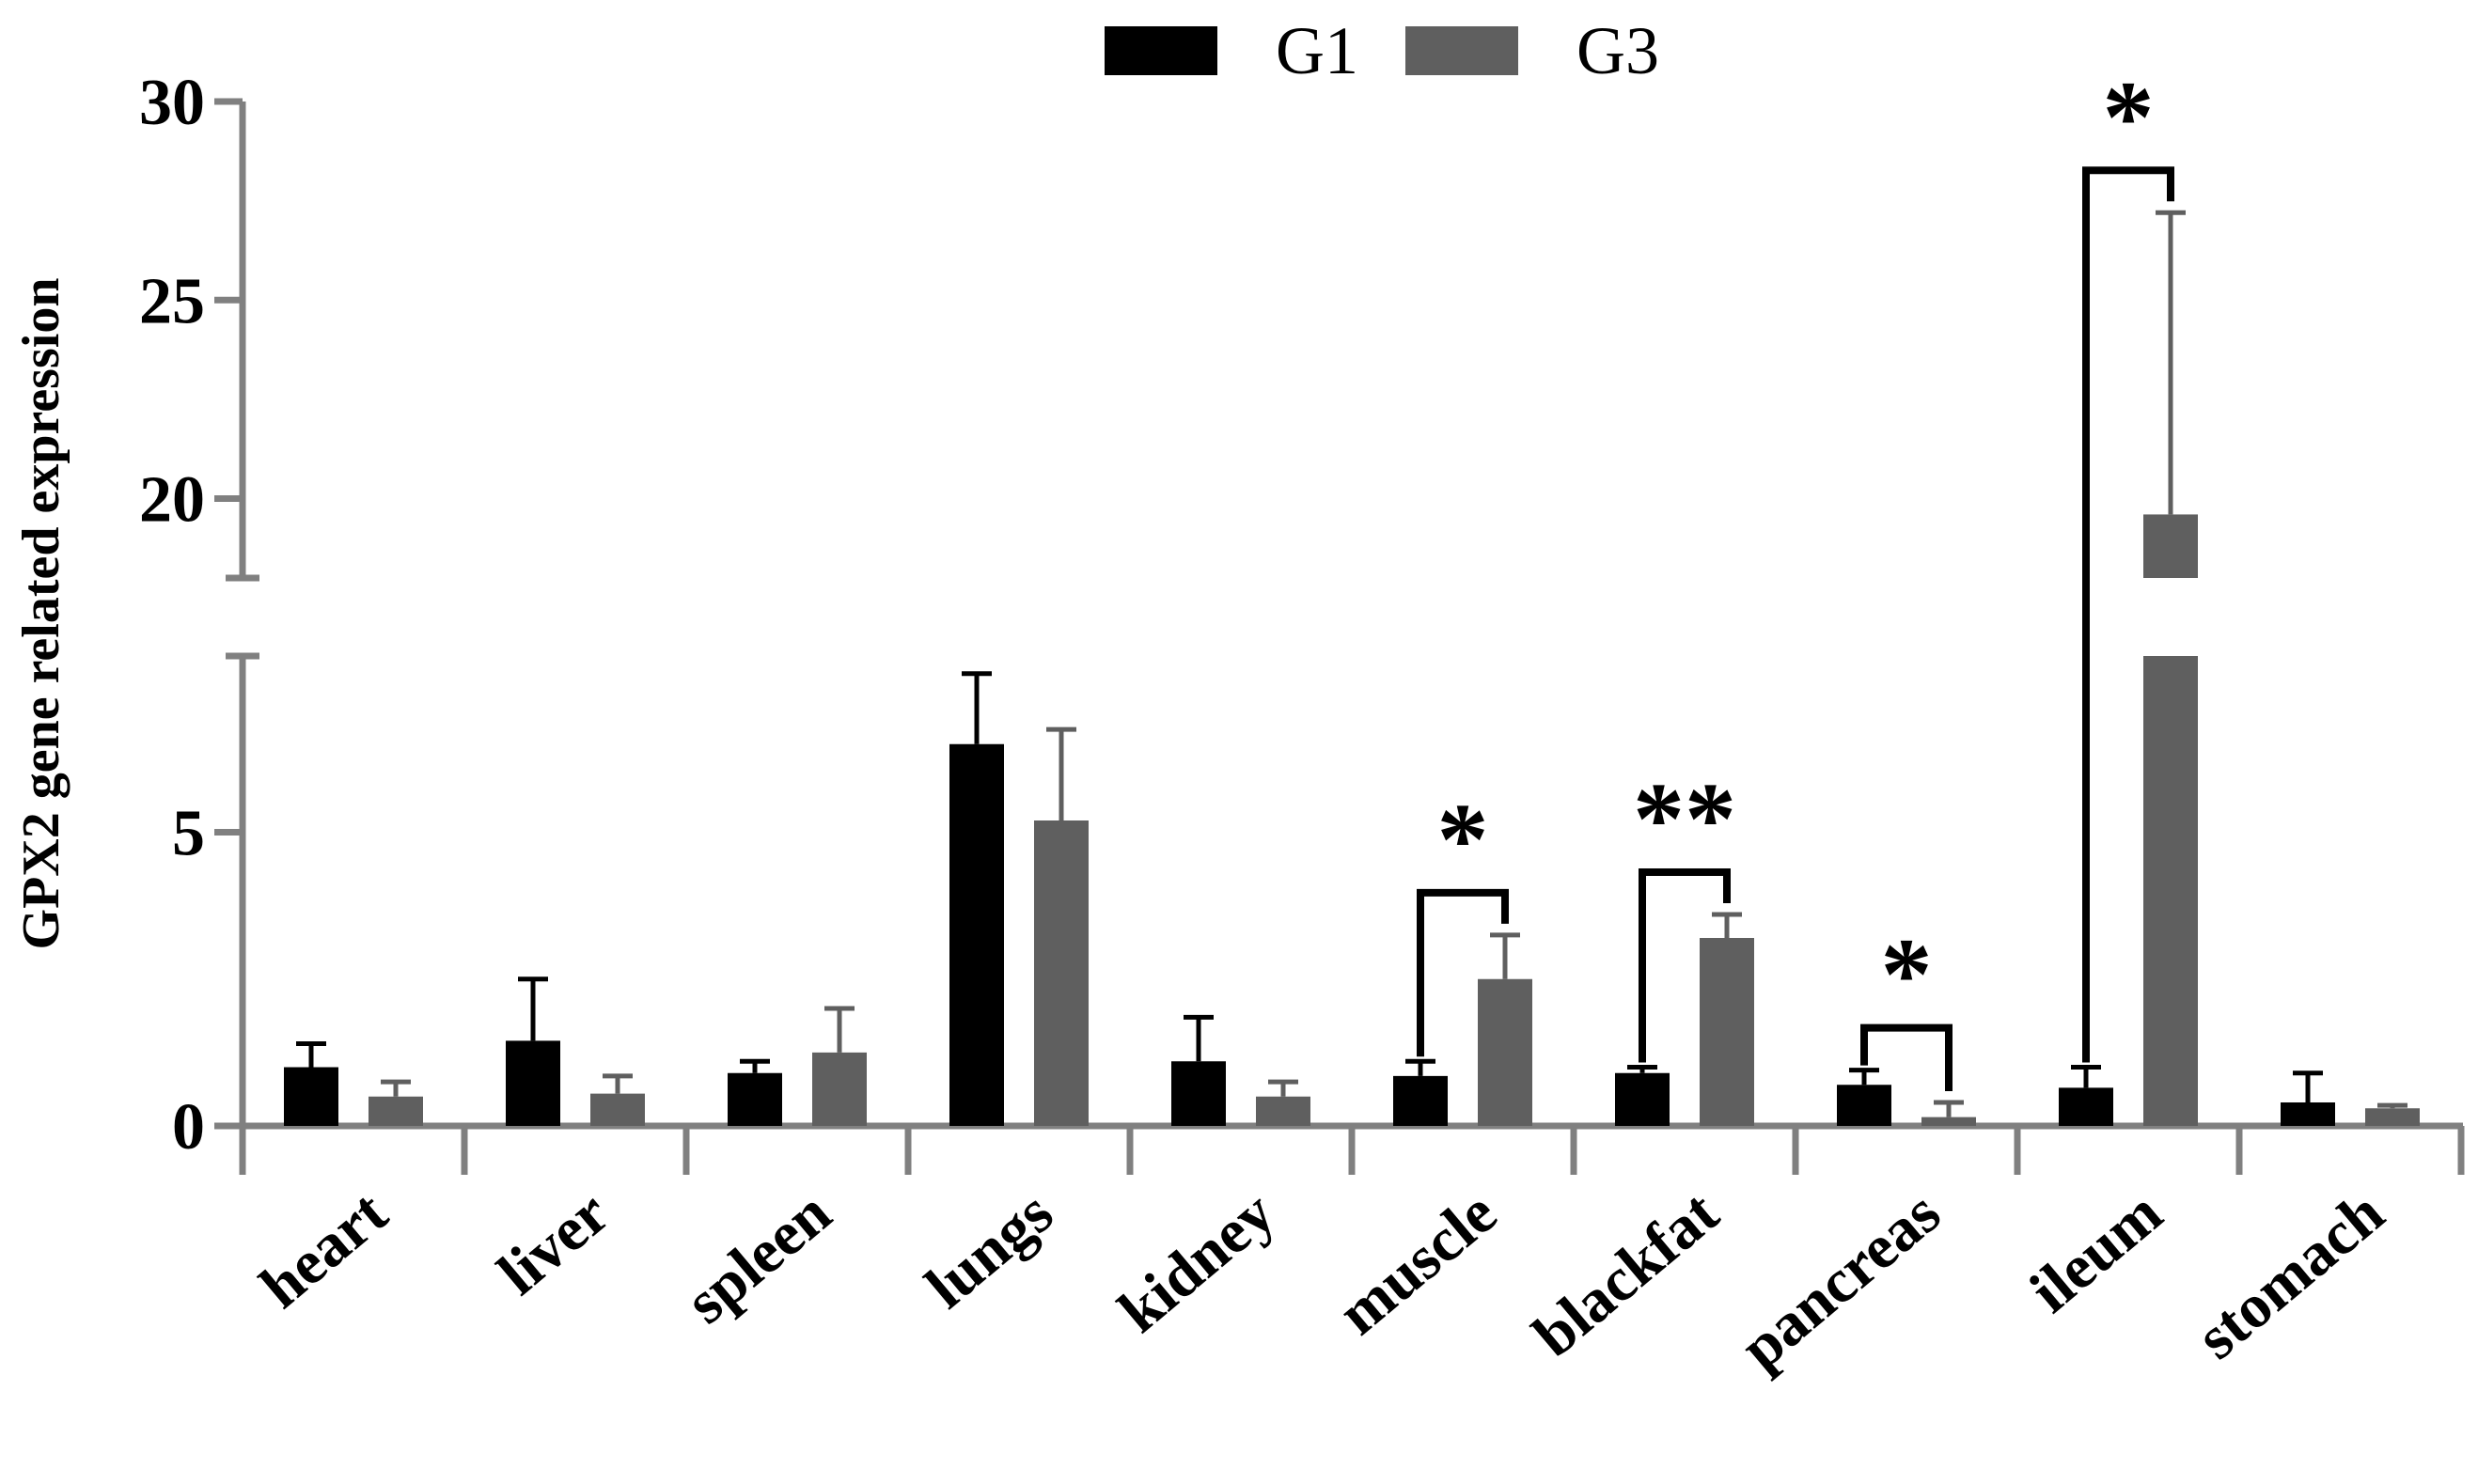 This screenshot has height=1484, width=2478. Describe the element at coordinates (1197, 1263) in the screenshot. I see `x-tick-label-kidney: kidney` at that location.